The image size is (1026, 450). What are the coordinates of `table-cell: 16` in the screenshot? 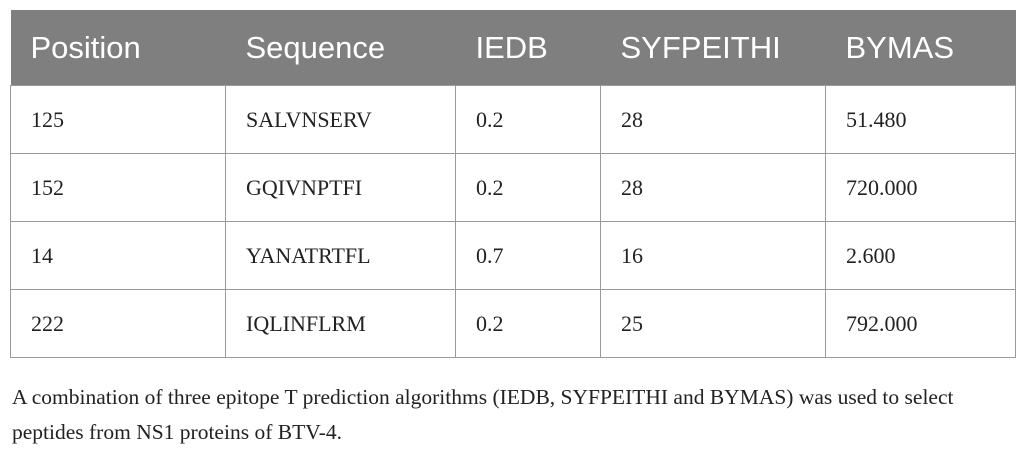 It's located at (713, 255).